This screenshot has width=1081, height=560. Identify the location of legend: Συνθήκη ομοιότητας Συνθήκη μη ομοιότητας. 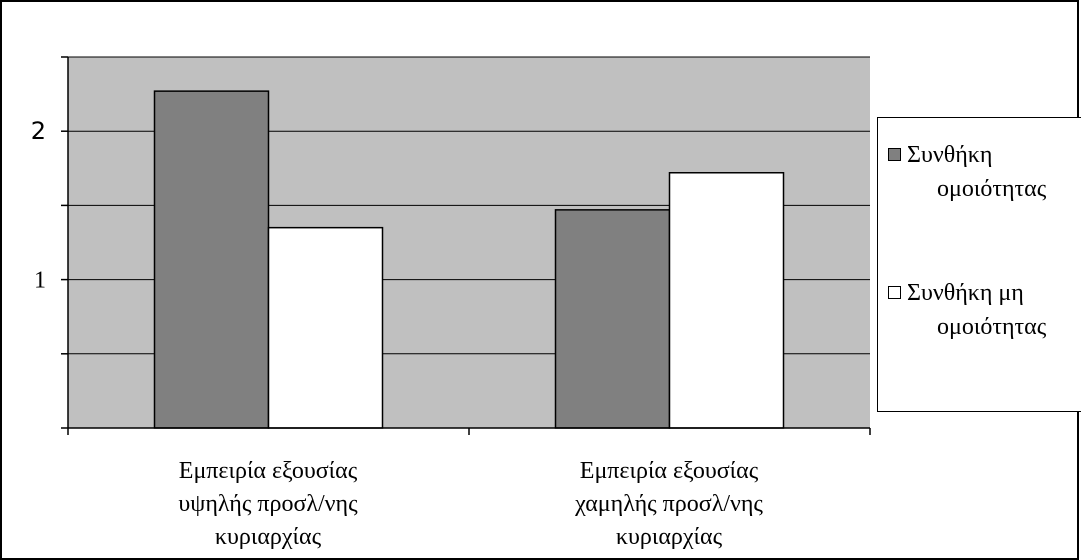
(979, 264).